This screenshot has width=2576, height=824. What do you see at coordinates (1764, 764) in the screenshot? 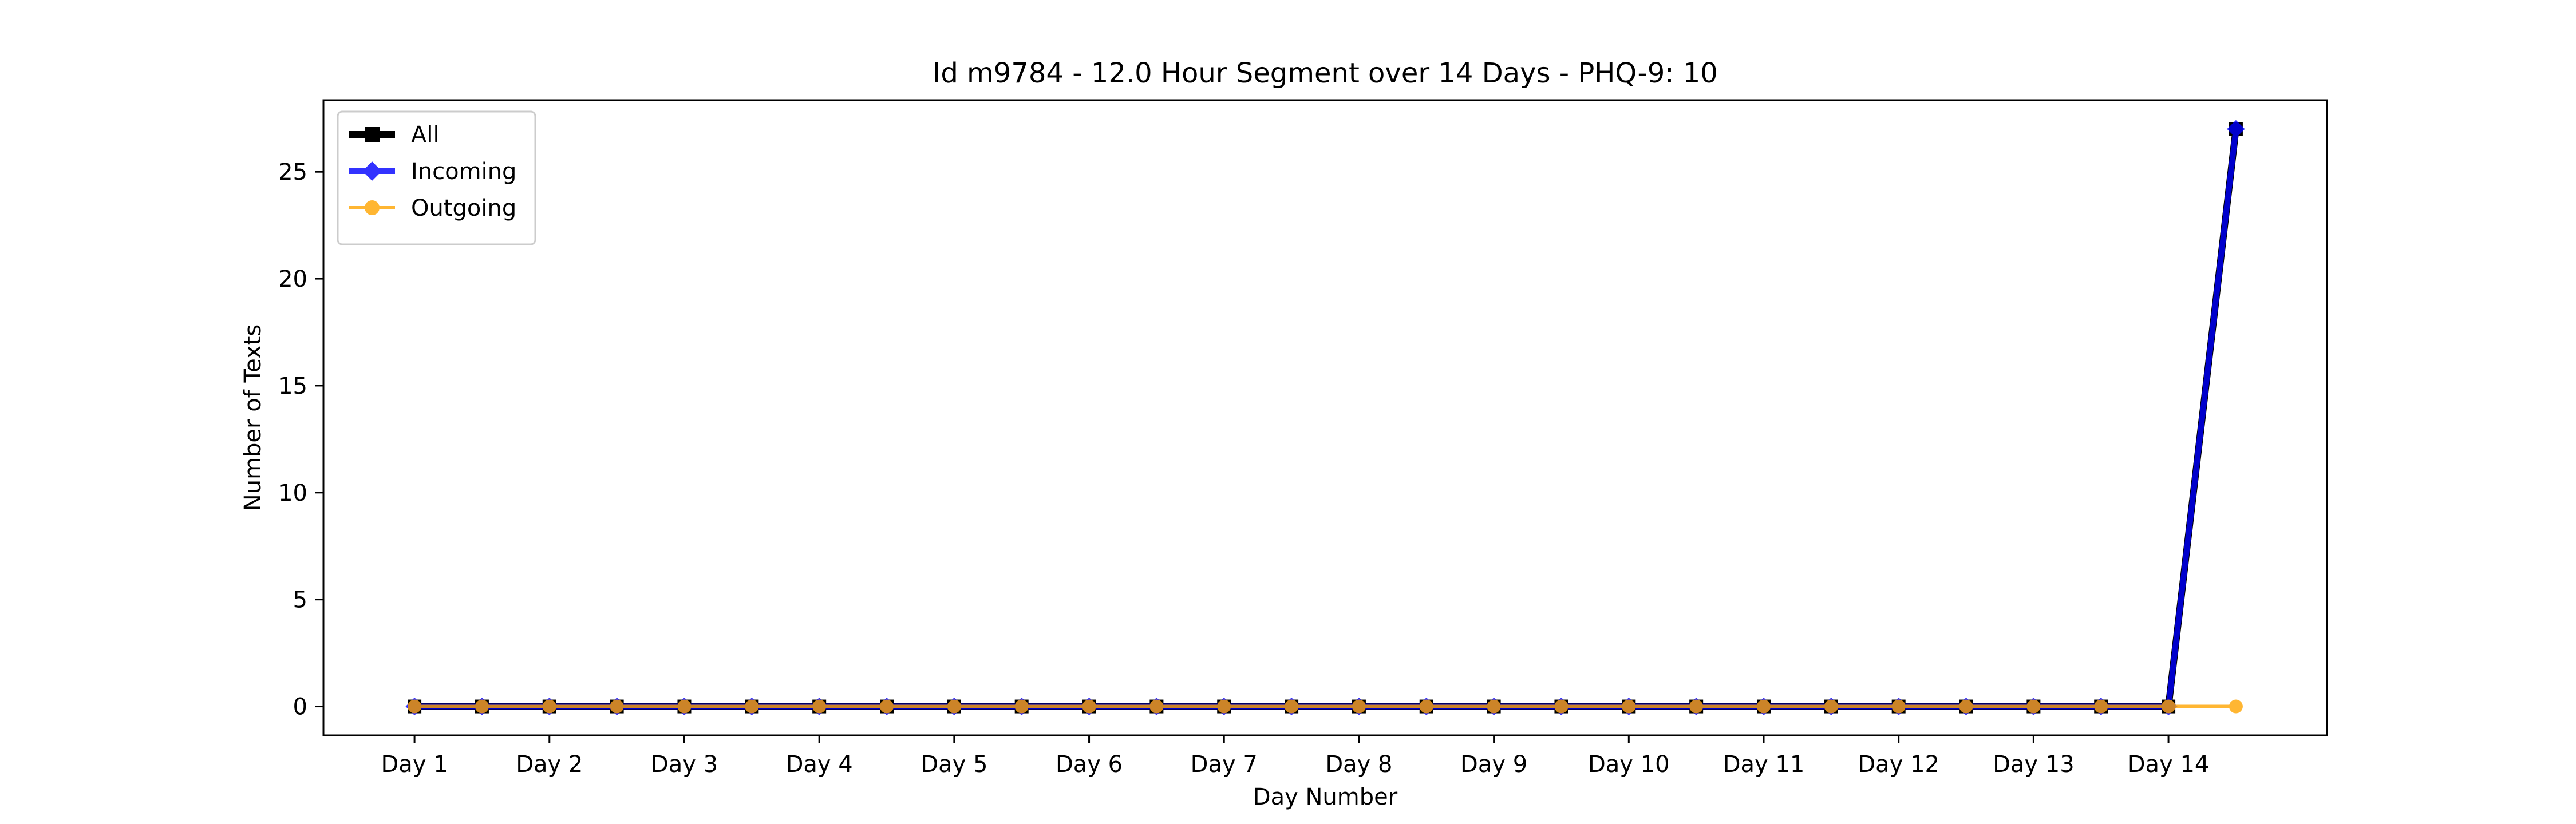
I see `x-tick-label: Day 11` at bounding box center [1764, 764].